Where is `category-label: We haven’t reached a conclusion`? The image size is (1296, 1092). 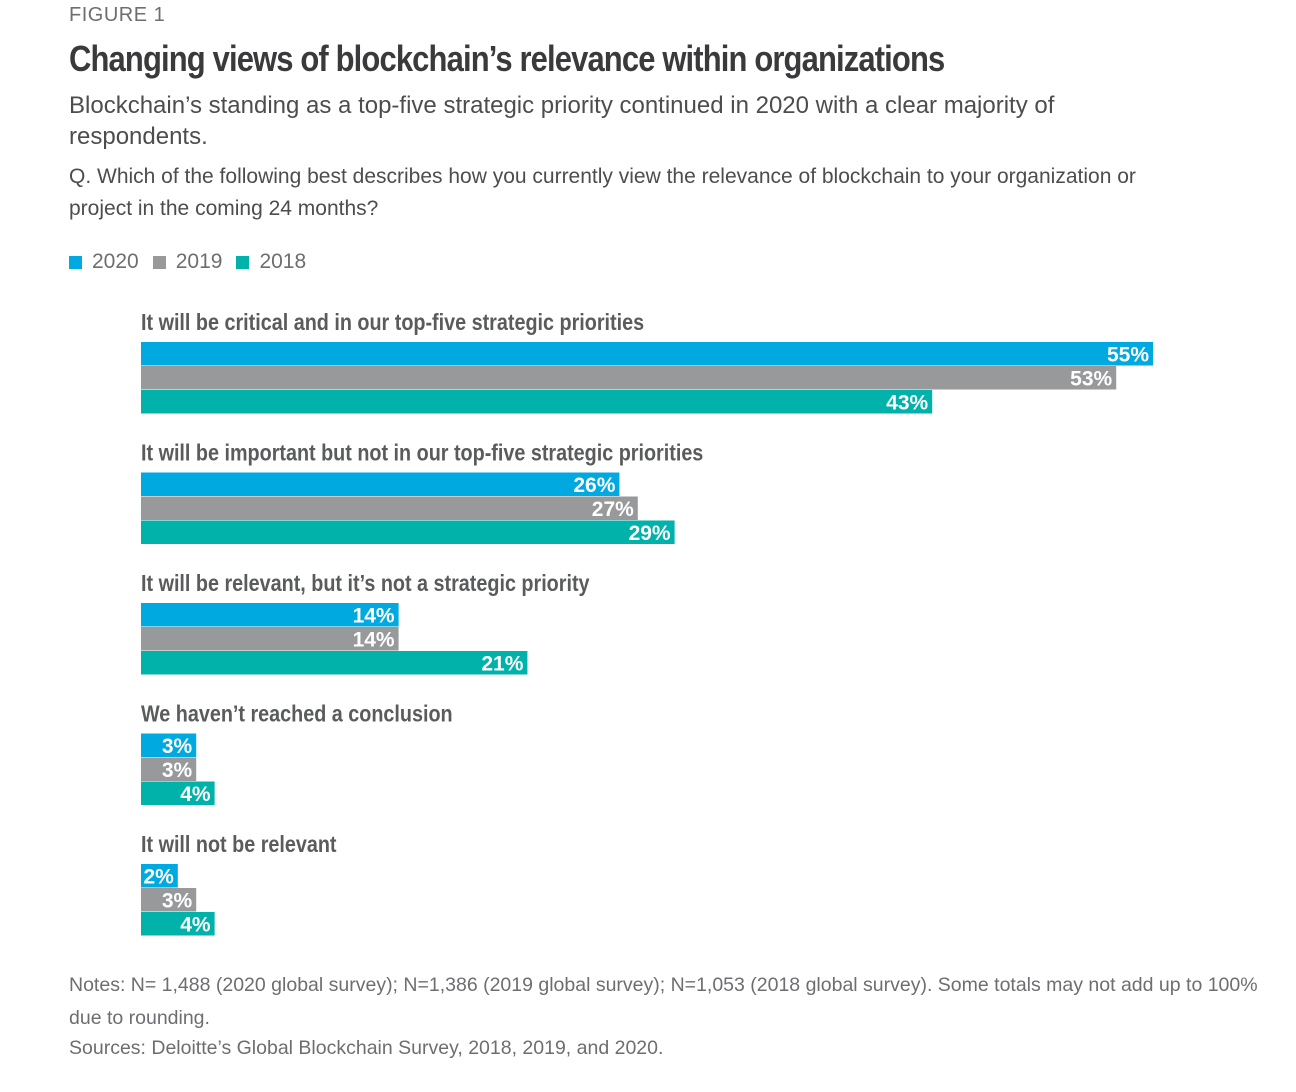
category-label: We haven’t reached a conclusion is located at coordinates (297, 714).